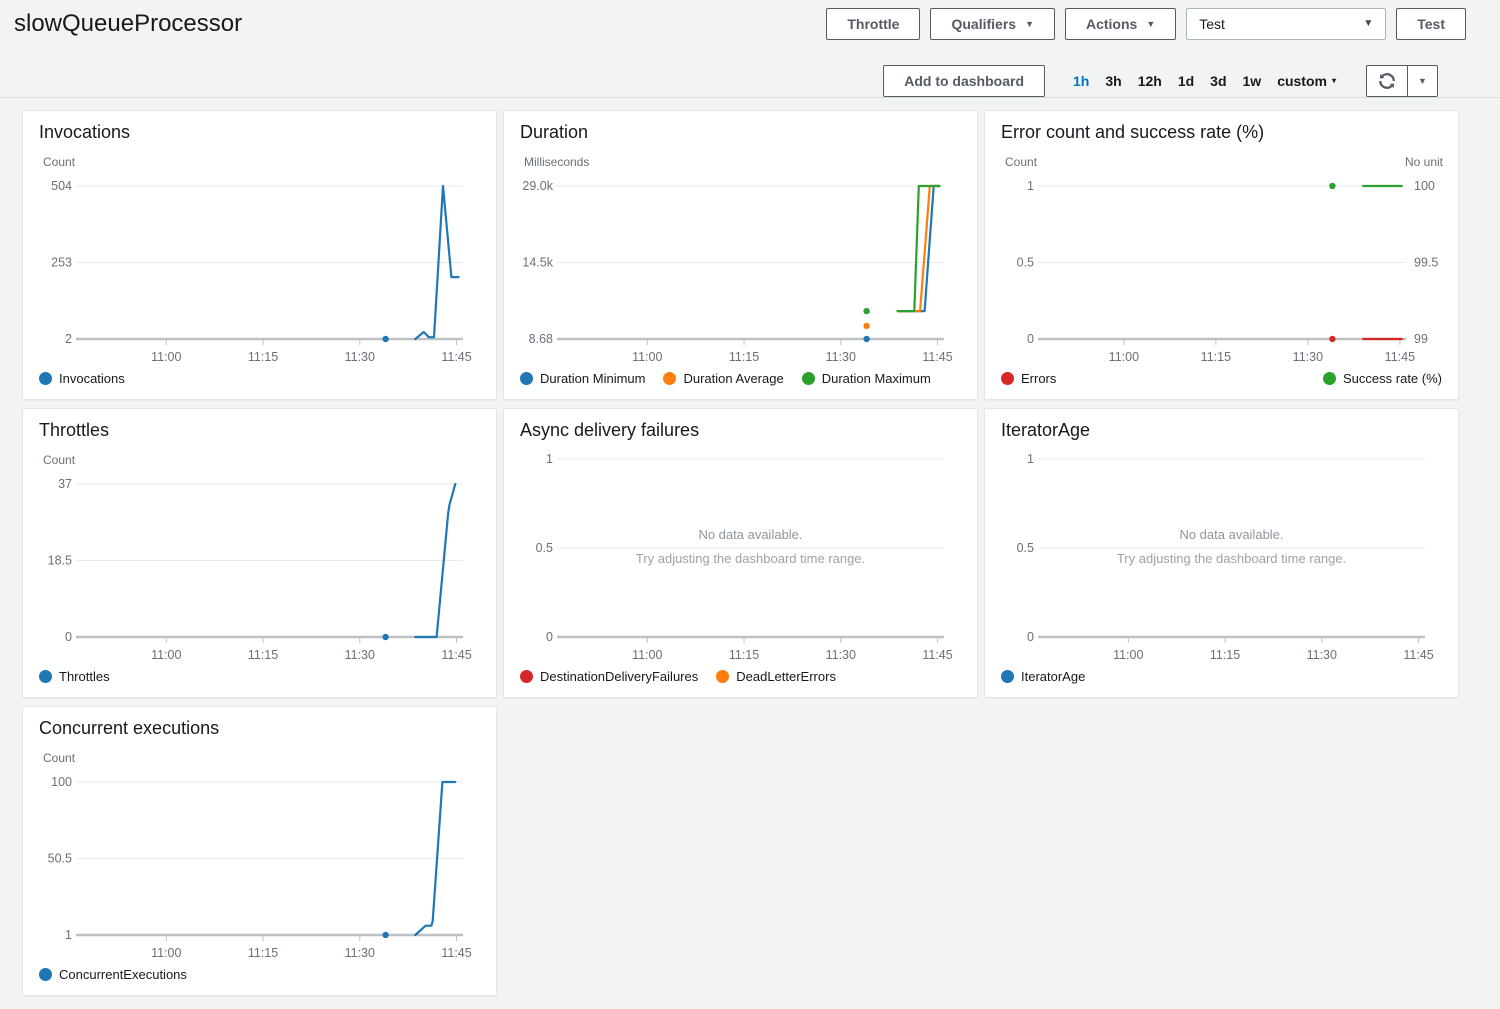  Describe the element at coordinates (129, 728) in the screenshot. I see `chart-title: Concurrent executions` at that location.